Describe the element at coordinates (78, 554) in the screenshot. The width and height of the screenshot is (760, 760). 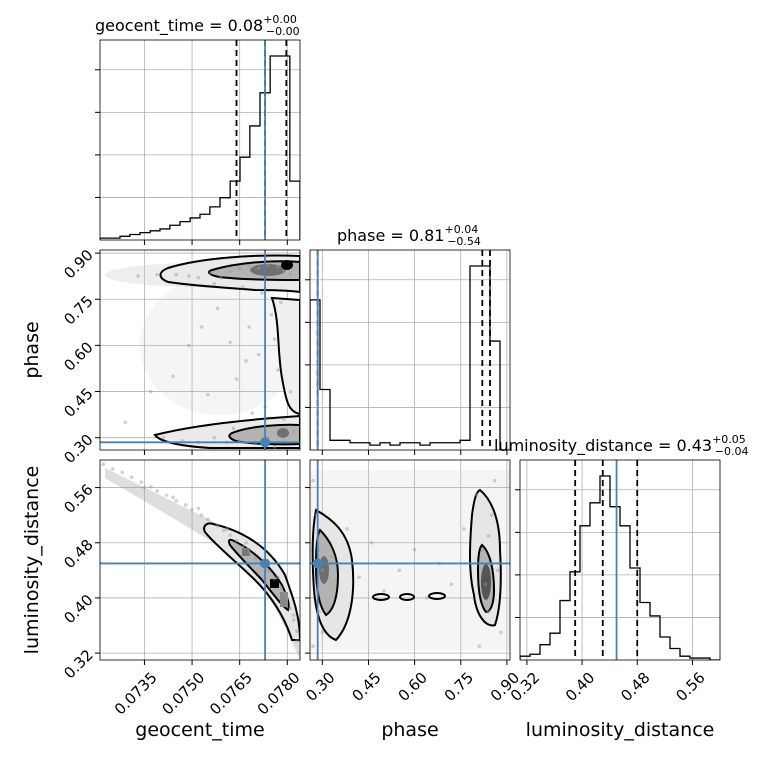
I see `y-tick-label: 0.48` at that location.